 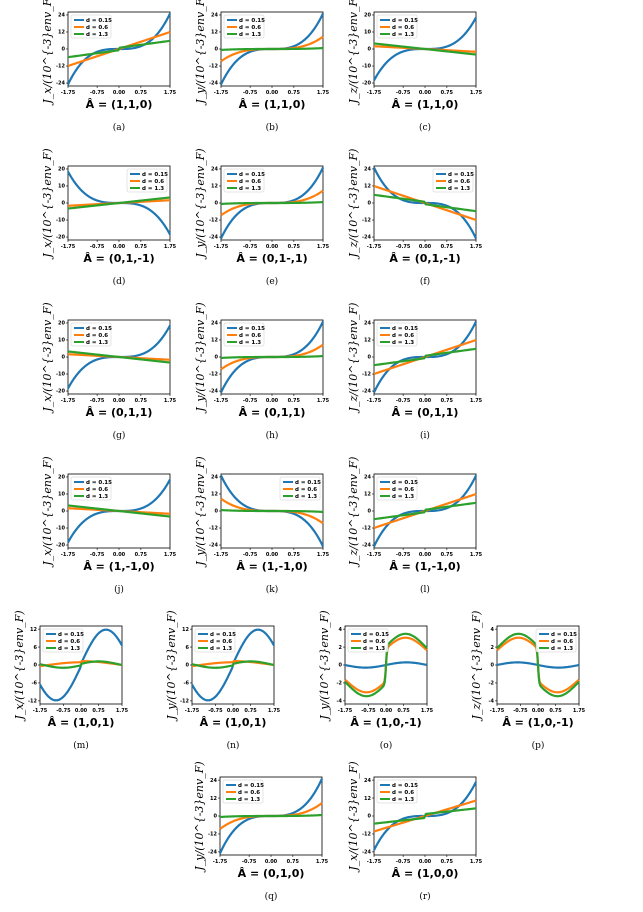 What do you see at coordinates (61, 221) in the screenshot?
I see `y-tick-label: -10` at bounding box center [61, 221].